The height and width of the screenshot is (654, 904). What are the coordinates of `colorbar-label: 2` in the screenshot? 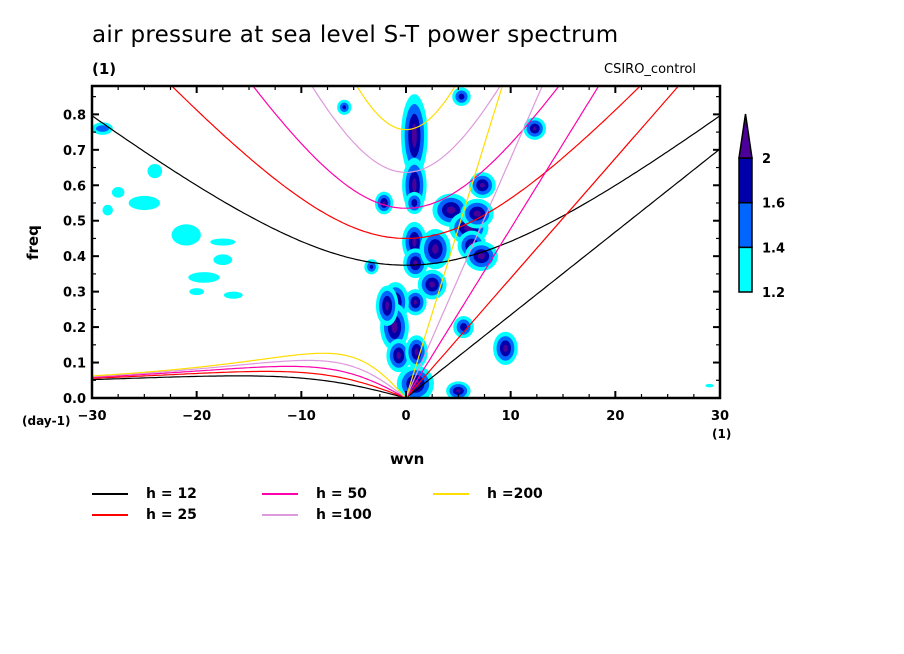 It's located at (766, 159).